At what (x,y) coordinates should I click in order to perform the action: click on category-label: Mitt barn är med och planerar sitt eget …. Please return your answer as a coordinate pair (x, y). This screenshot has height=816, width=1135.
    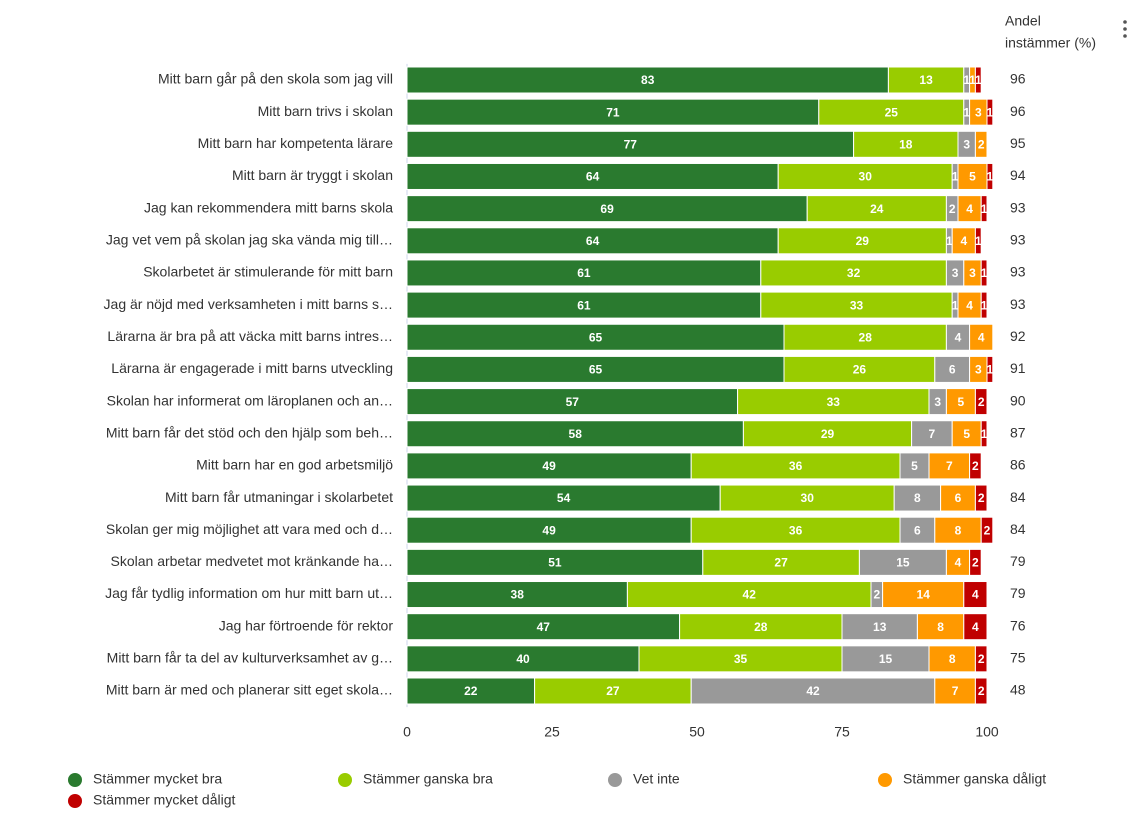
    Looking at the image, I should click on (249, 690).